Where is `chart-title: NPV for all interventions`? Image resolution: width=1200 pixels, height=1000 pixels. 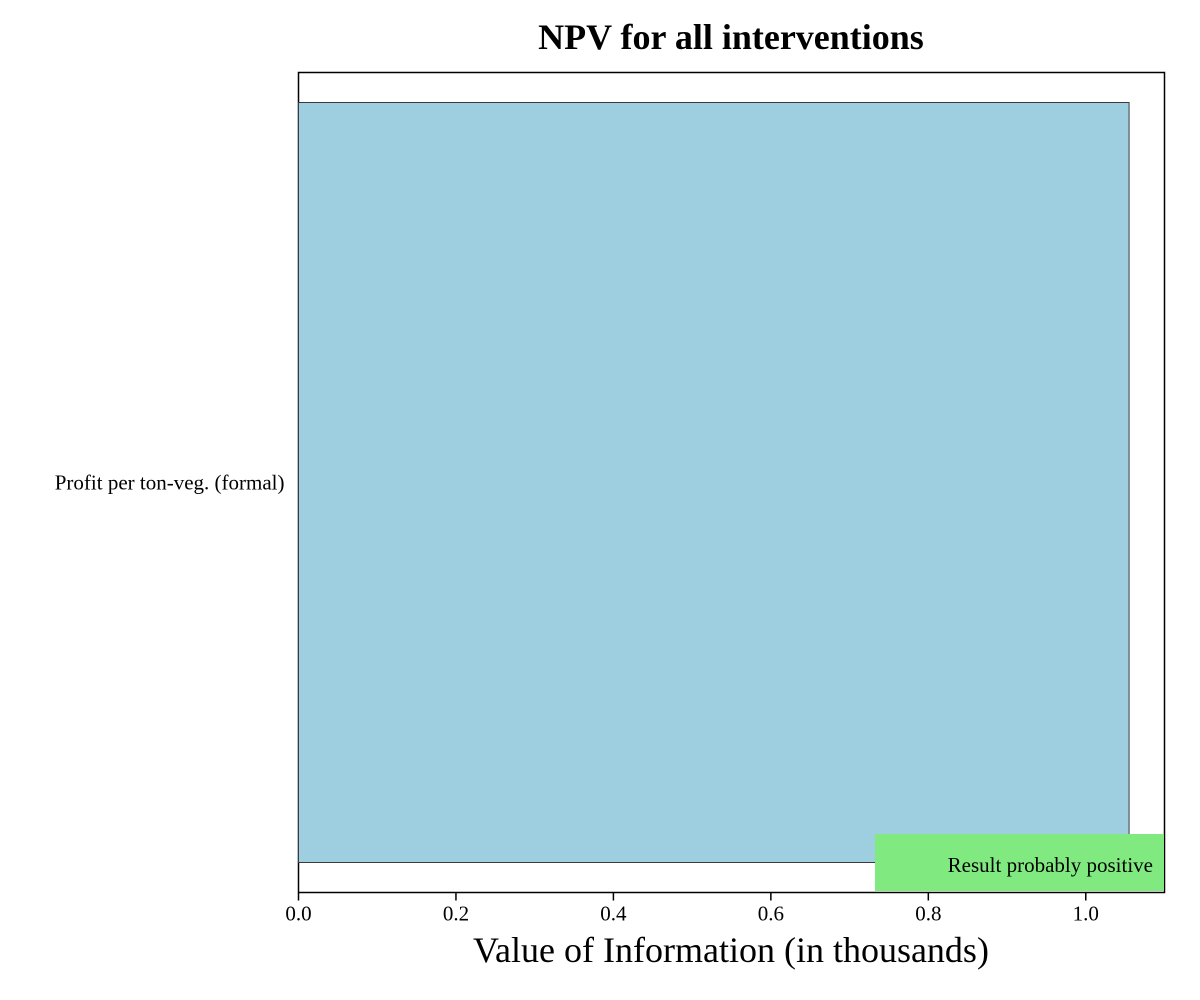
chart-title: NPV for all interventions is located at coordinates (731, 37).